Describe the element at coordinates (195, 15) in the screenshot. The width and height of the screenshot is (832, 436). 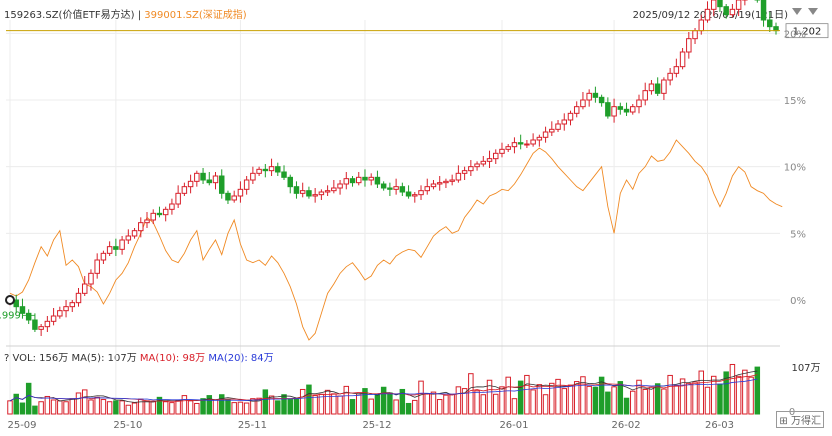
I see `compare-index-label: 399001.SZ(深证成指)` at that location.